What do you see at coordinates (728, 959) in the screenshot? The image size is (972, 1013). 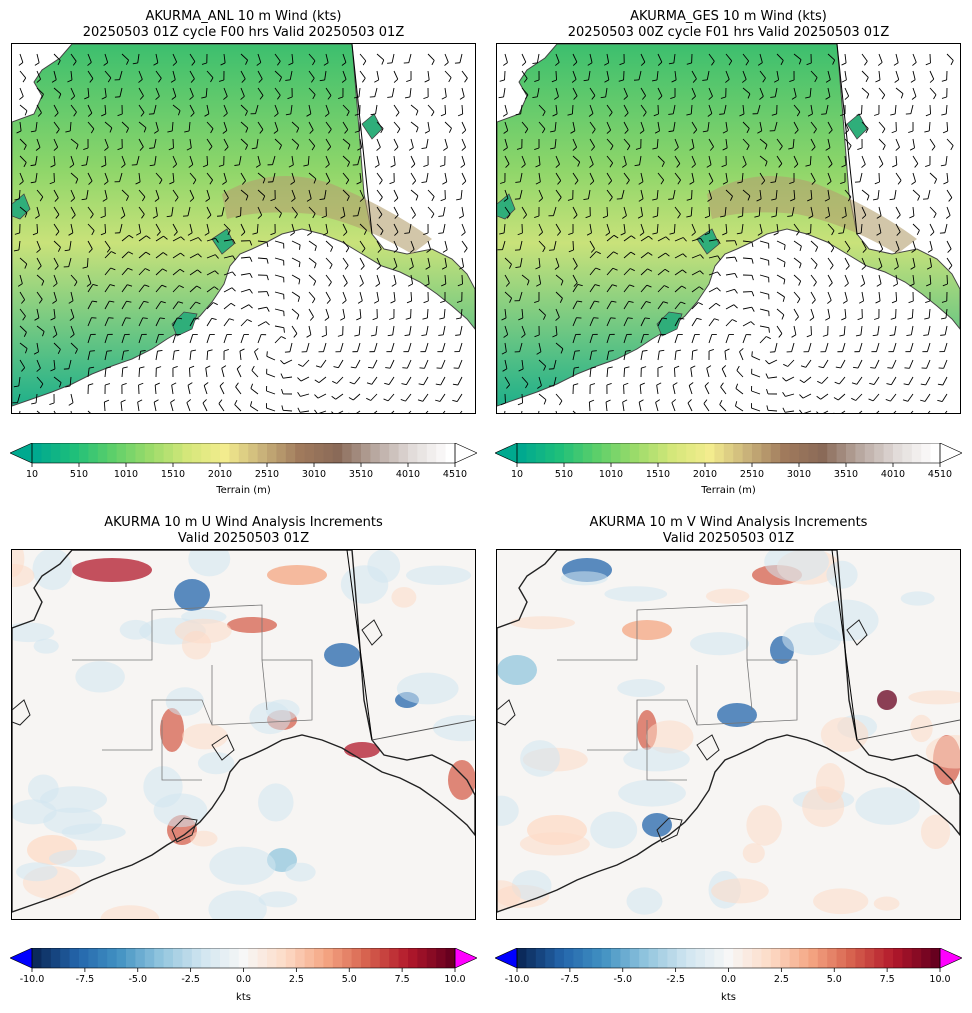 I see `colorbar-svg` at bounding box center [728, 959].